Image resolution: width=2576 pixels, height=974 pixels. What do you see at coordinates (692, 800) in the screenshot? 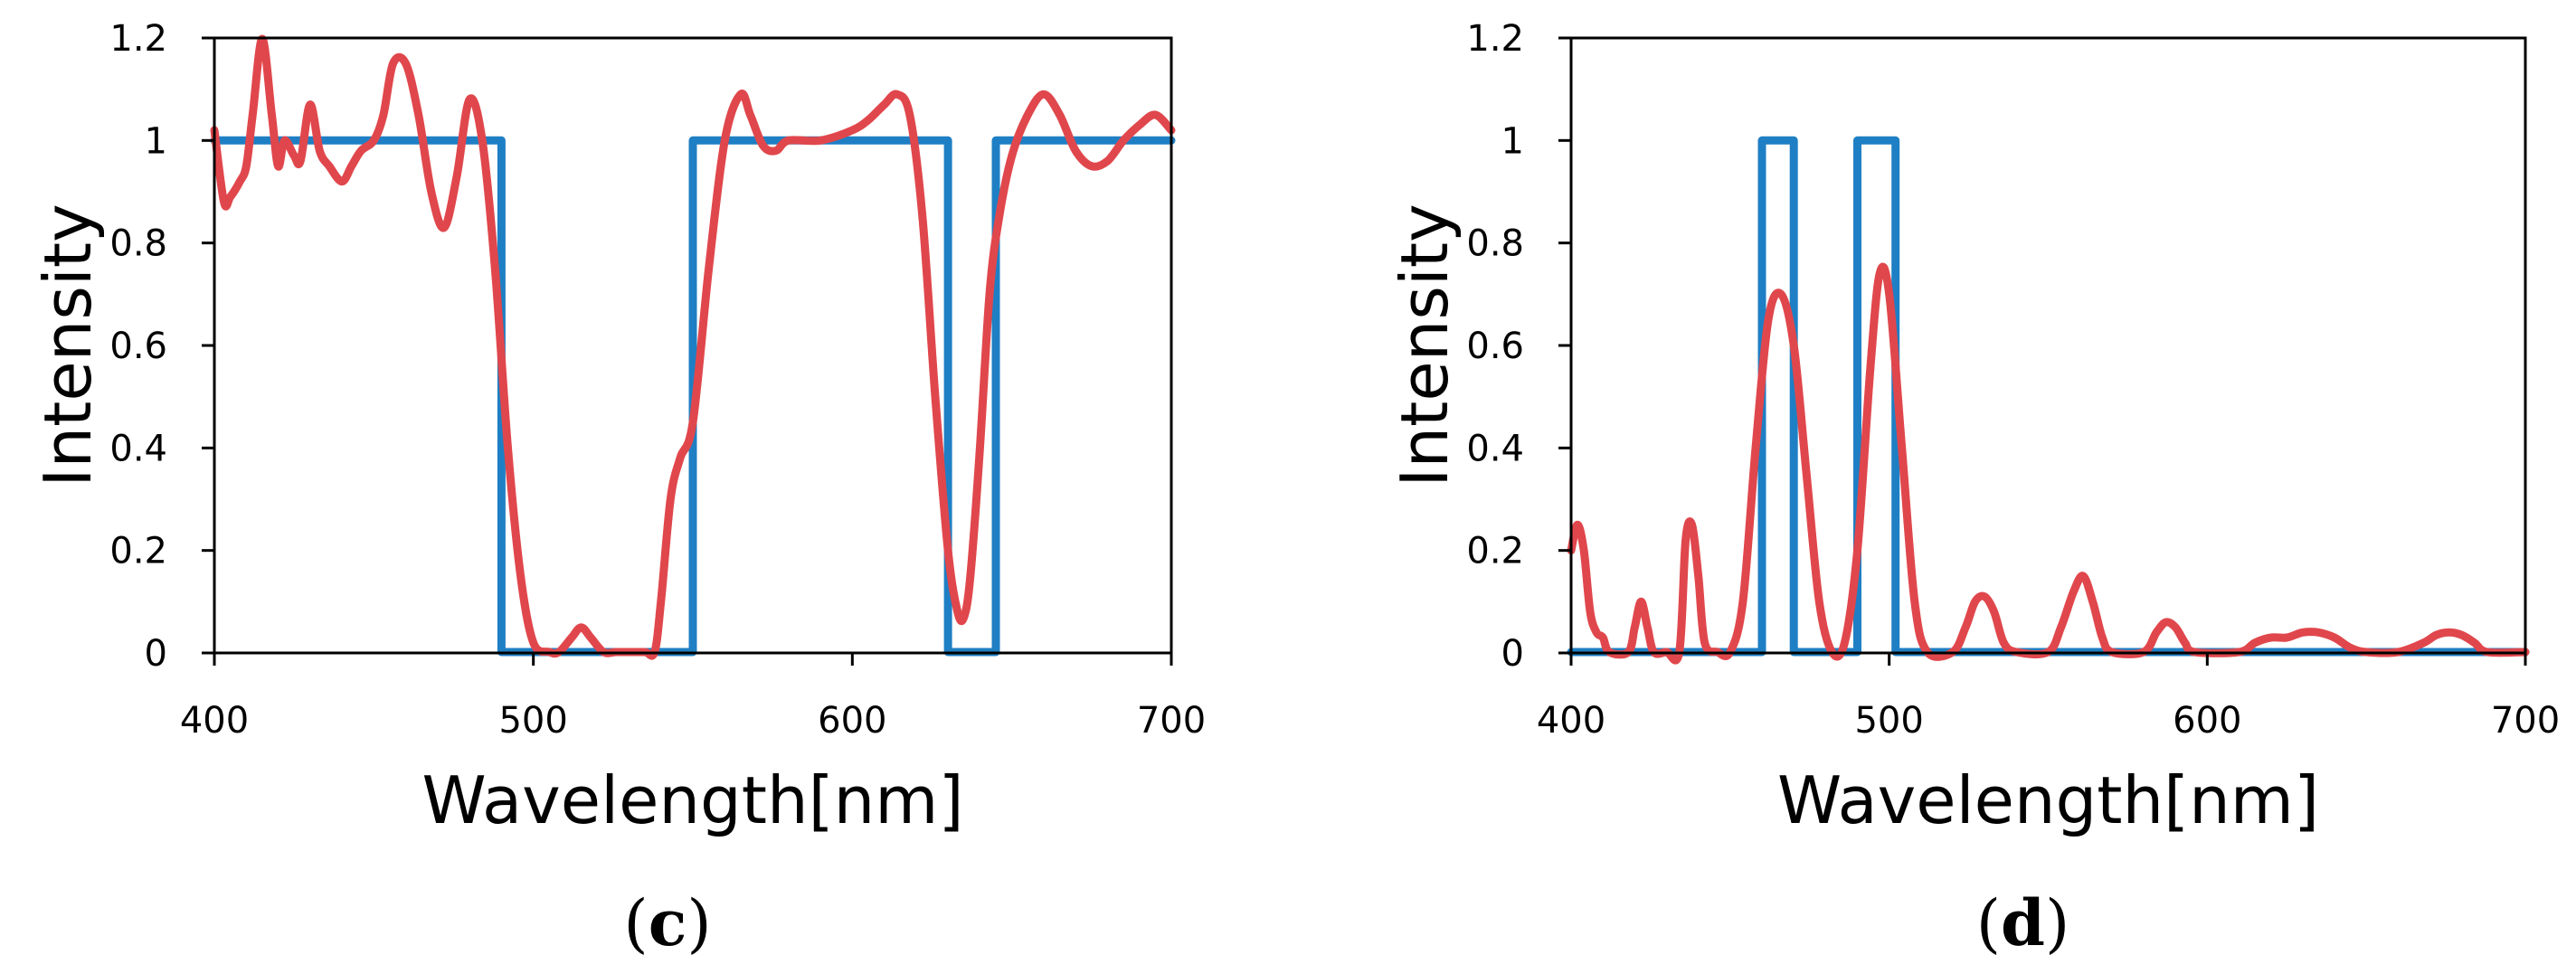
I see `x-axis-title-c: Wavelength[nm]` at bounding box center [692, 800].